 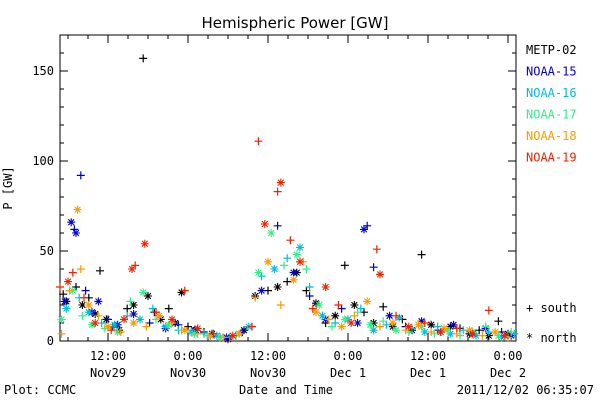 I want to click on y-tick-label: 50, so click(x=47, y=251).